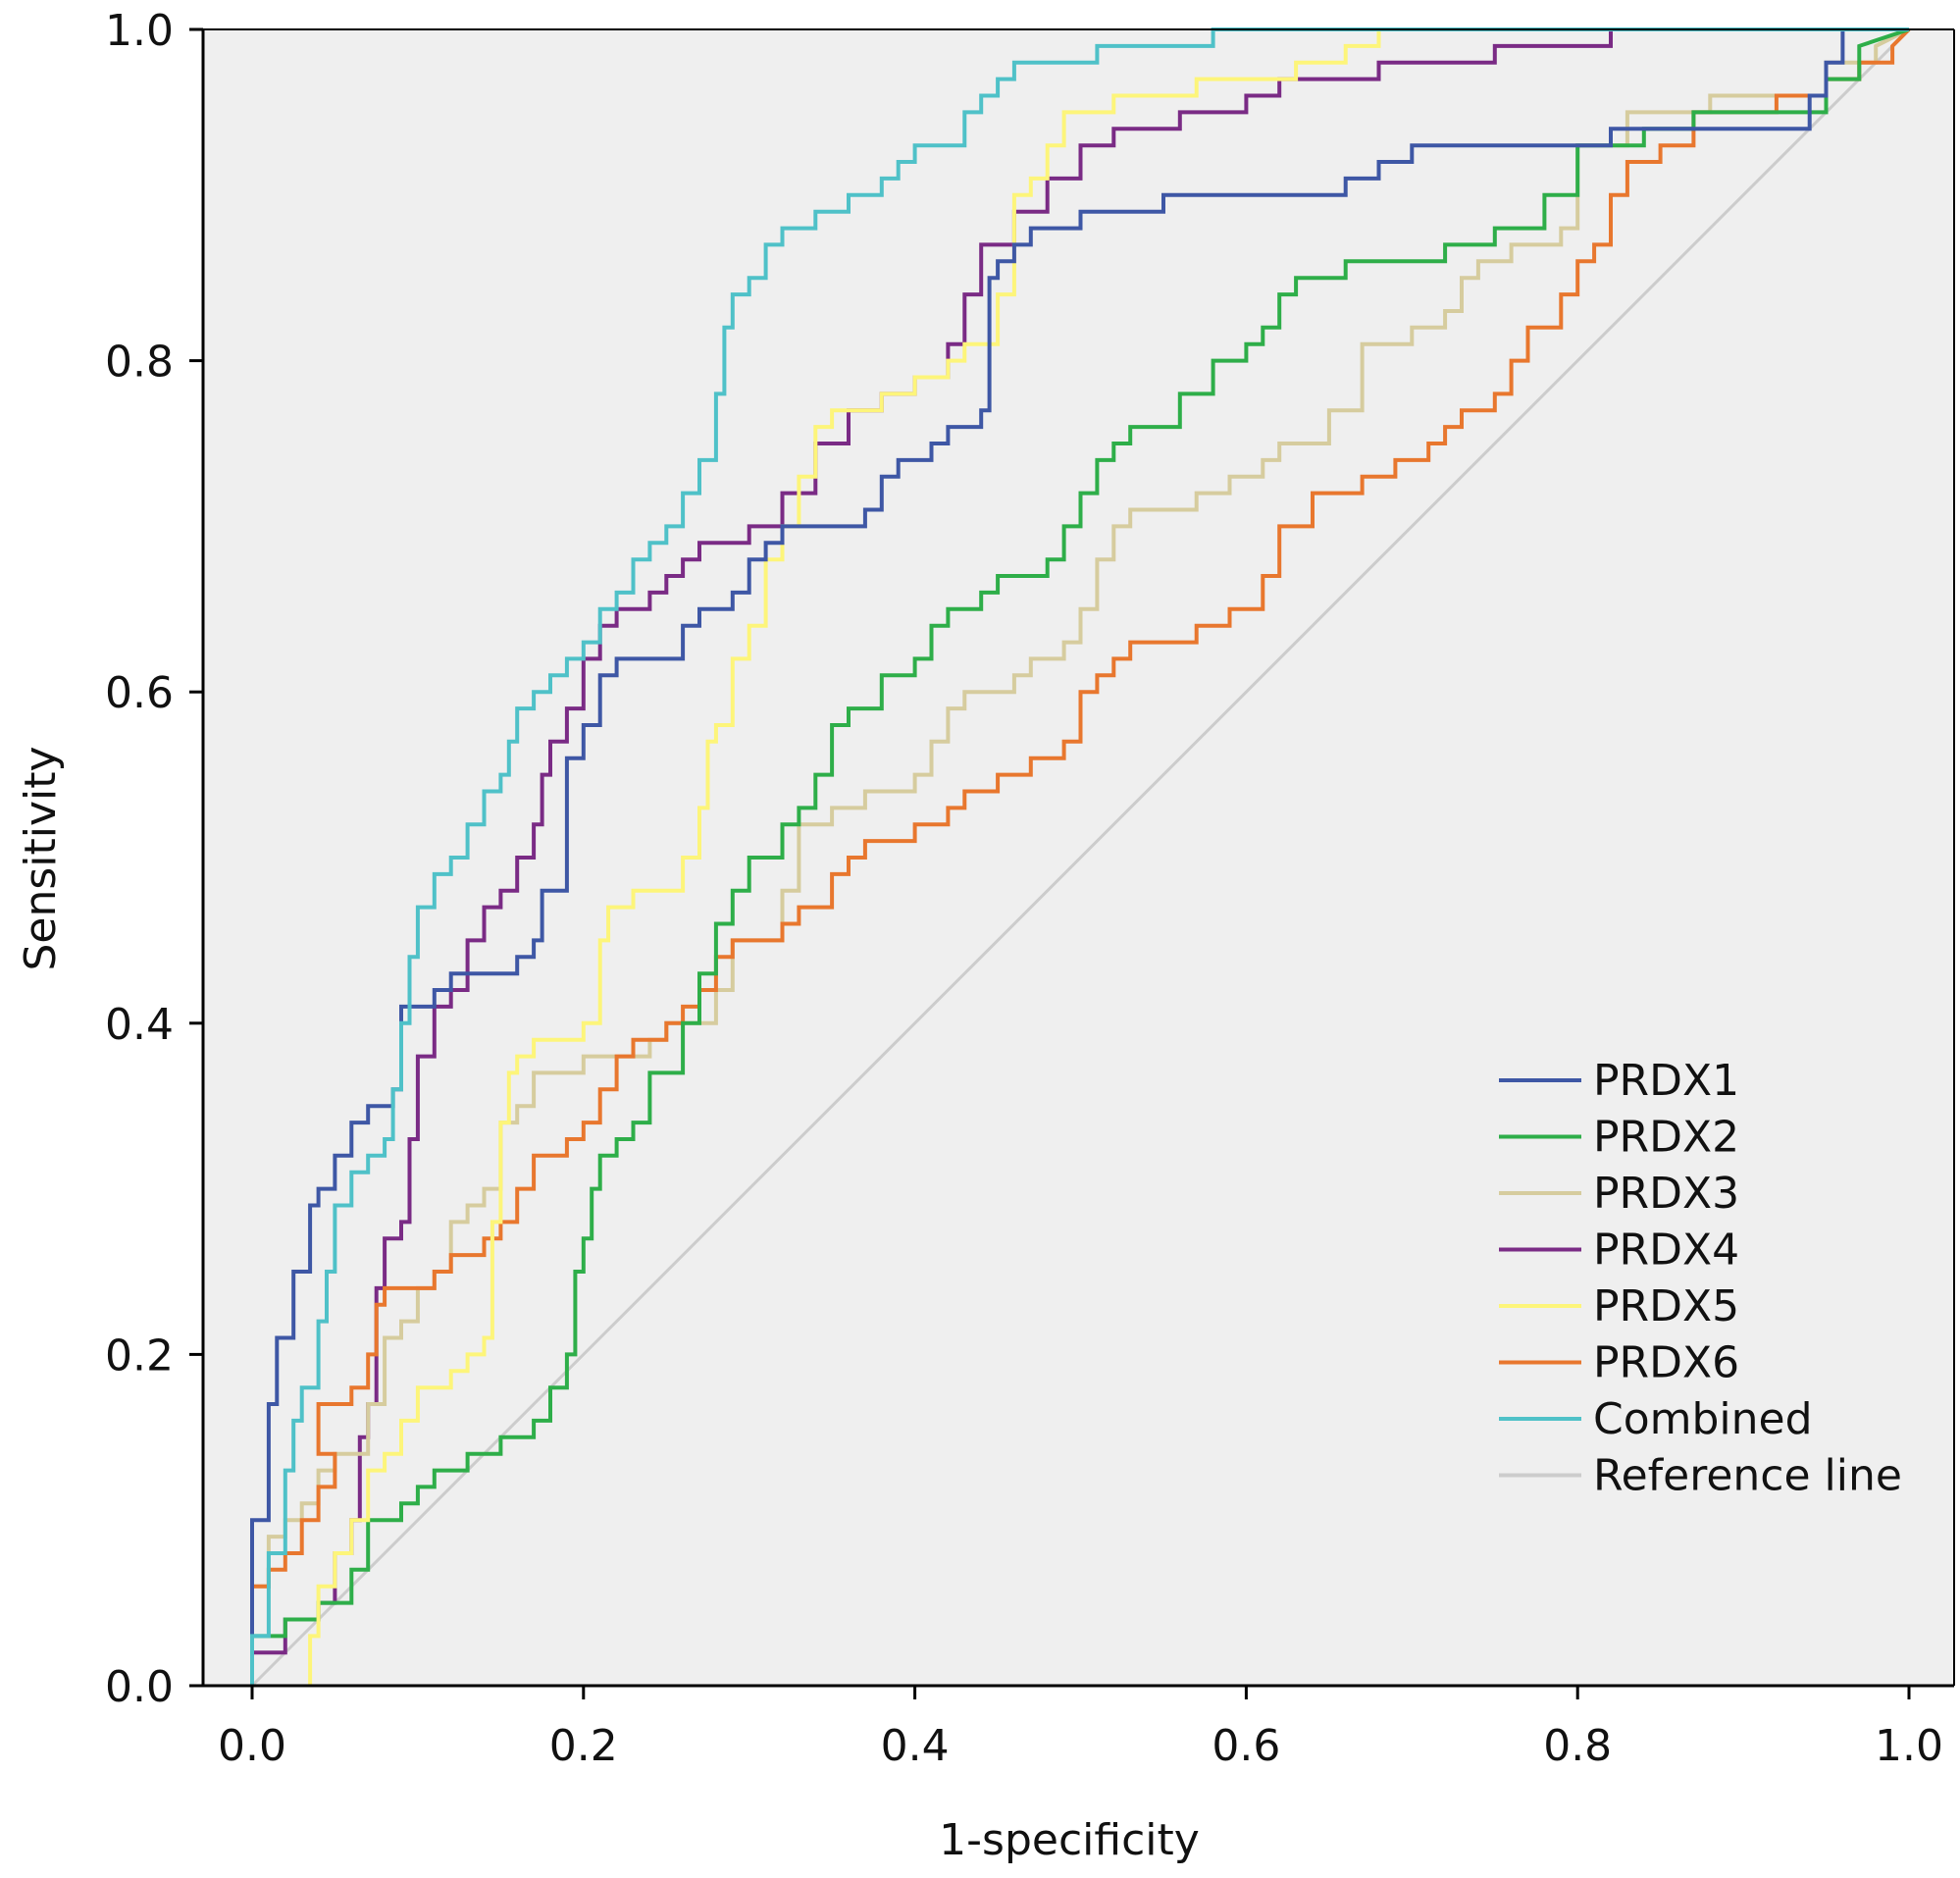 Image resolution: width=1960 pixels, height=1878 pixels. Describe the element at coordinates (139, 1687) in the screenshot. I see `y-tick-label: 0.0` at that location.